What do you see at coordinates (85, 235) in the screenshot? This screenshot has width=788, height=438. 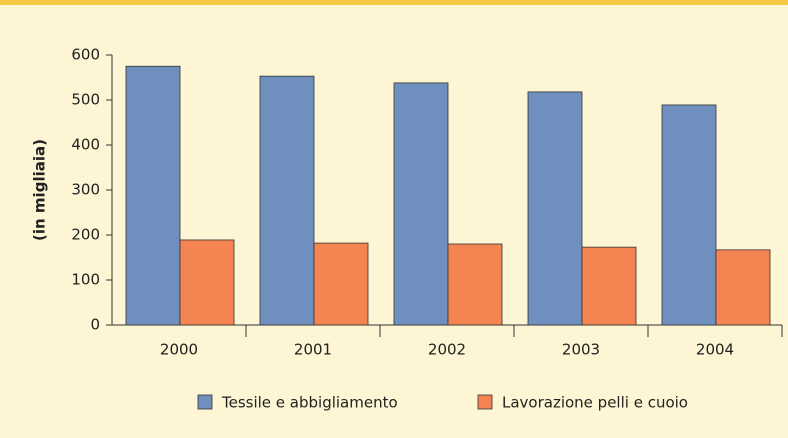 I see `y-tick-label: 200` at bounding box center [85, 235].